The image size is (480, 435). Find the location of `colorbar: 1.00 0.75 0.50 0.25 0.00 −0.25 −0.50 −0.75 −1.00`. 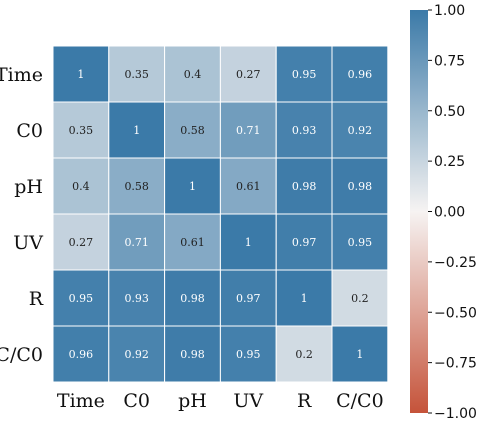

colorbar: 1.00 0.75 0.50 0.25 0.00 −0.25 −0.50 −0.75 −1.00 is located at coordinates (443, 212).